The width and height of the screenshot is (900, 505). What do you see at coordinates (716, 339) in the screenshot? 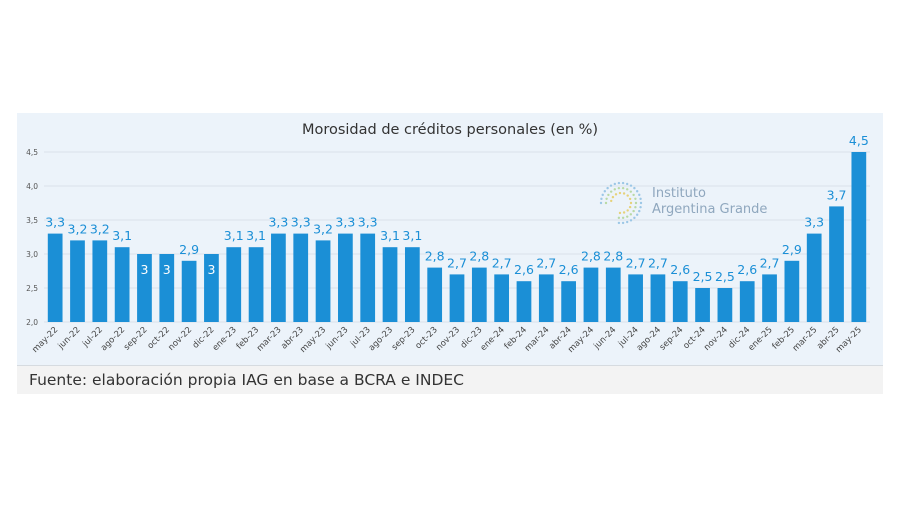
I see `x-tick-label: nov-24` at bounding box center [716, 339].